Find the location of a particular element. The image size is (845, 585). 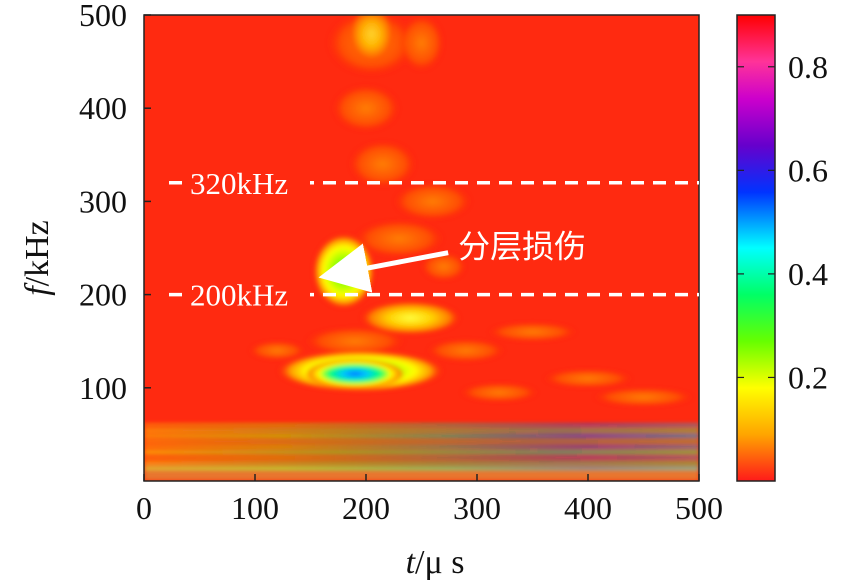

y-tick-label: 500 is located at coordinates (103, 16).